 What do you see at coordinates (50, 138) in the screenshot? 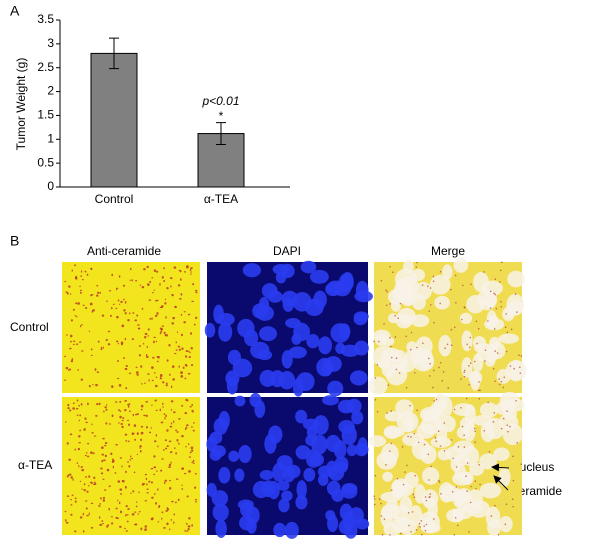
I see `y-tick-label: 1` at bounding box center [50, 138].